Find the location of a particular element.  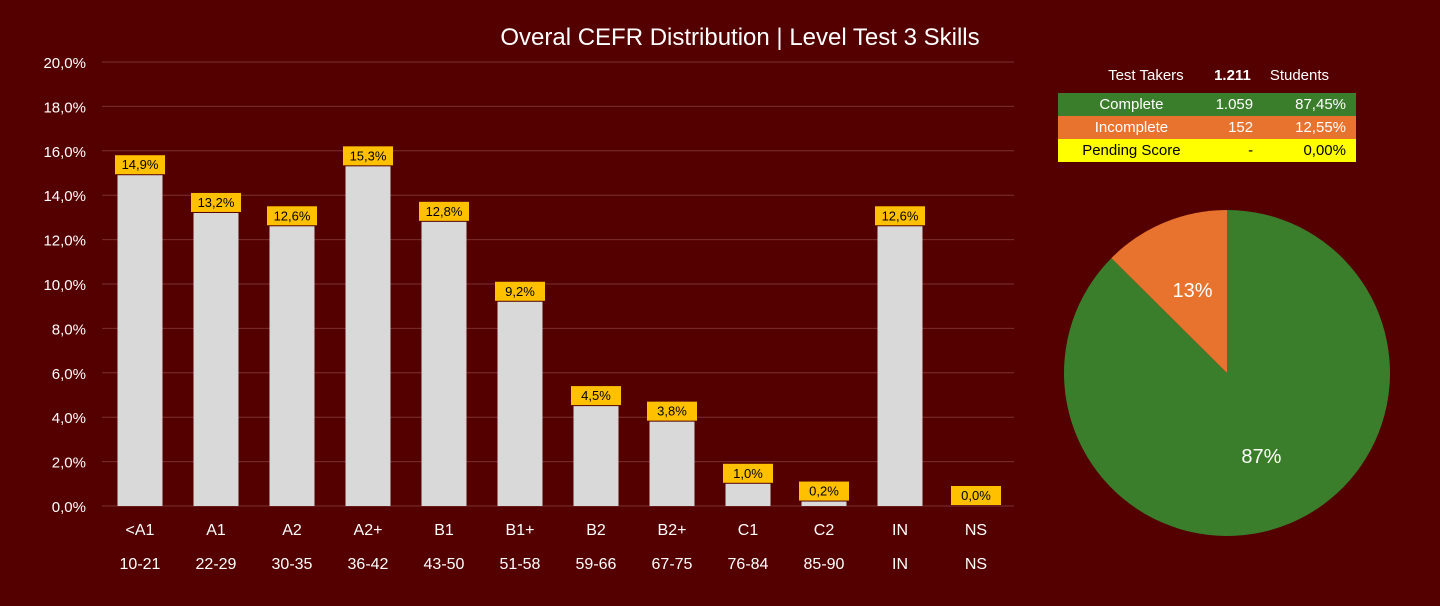

summary-row-count: 152 is located at coordinates (1241, 127).